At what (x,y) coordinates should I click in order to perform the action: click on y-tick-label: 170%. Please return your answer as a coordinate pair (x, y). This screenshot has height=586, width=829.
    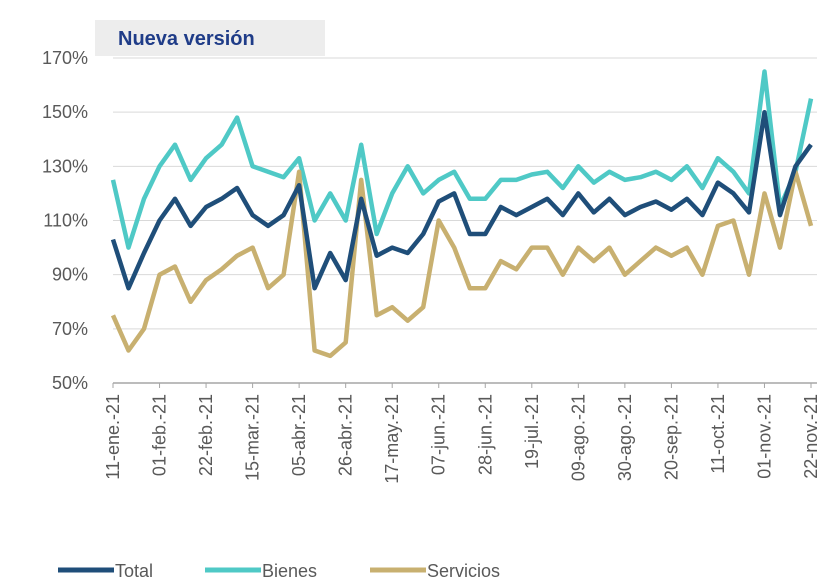
    Looking at the image, I should click on (65, 58).